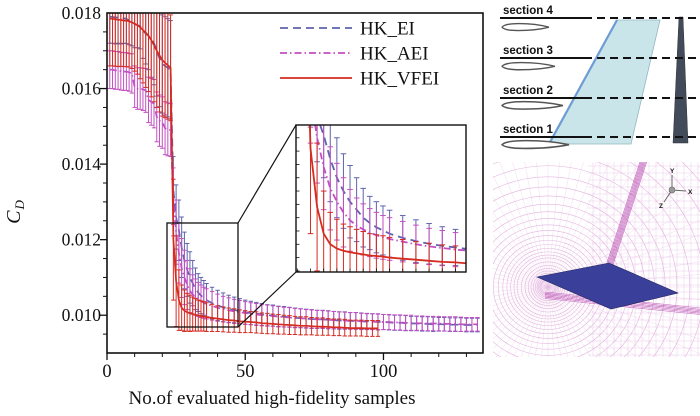  What do you see at coordinates (267, 174) in the screenshot?
I see `zoom-connector-top` at bounding box center [267, 174].